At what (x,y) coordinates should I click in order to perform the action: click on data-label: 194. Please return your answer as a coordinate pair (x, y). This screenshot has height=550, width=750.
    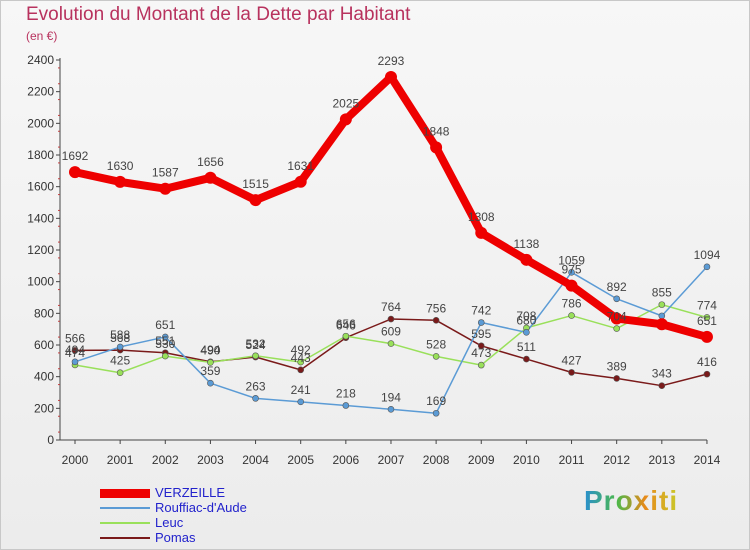
    Looking at the image, I should click on (391, 397).